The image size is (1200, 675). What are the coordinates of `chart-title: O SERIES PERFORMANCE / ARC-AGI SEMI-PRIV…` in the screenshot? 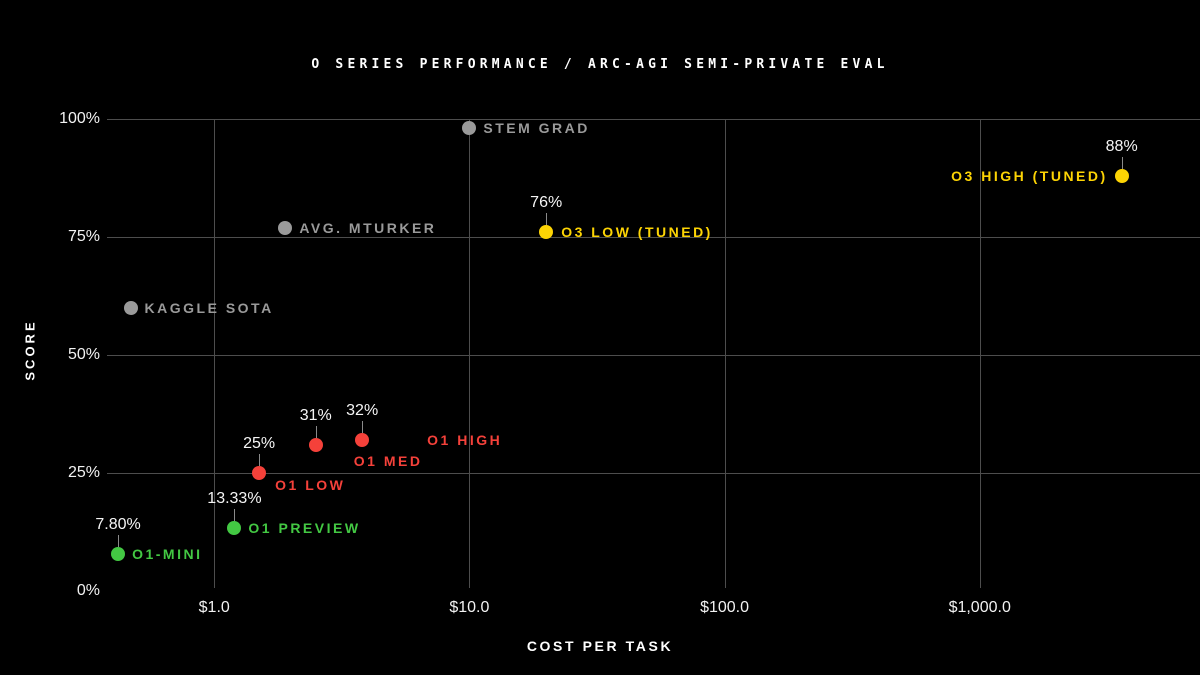 It's located at (600, 64).